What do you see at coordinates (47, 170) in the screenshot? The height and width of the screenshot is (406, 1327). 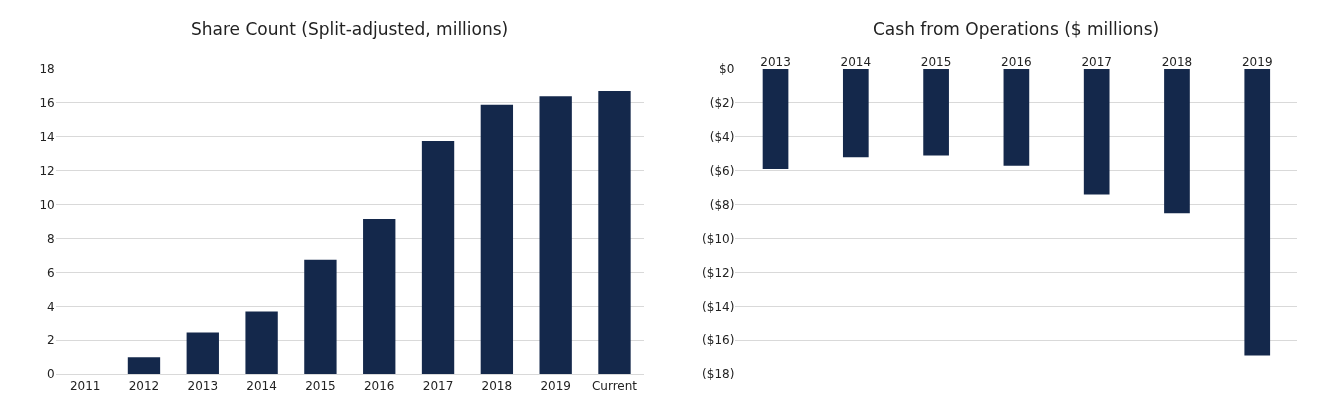 I see `y-tick-label: 12` at bounding box center [47, 170].